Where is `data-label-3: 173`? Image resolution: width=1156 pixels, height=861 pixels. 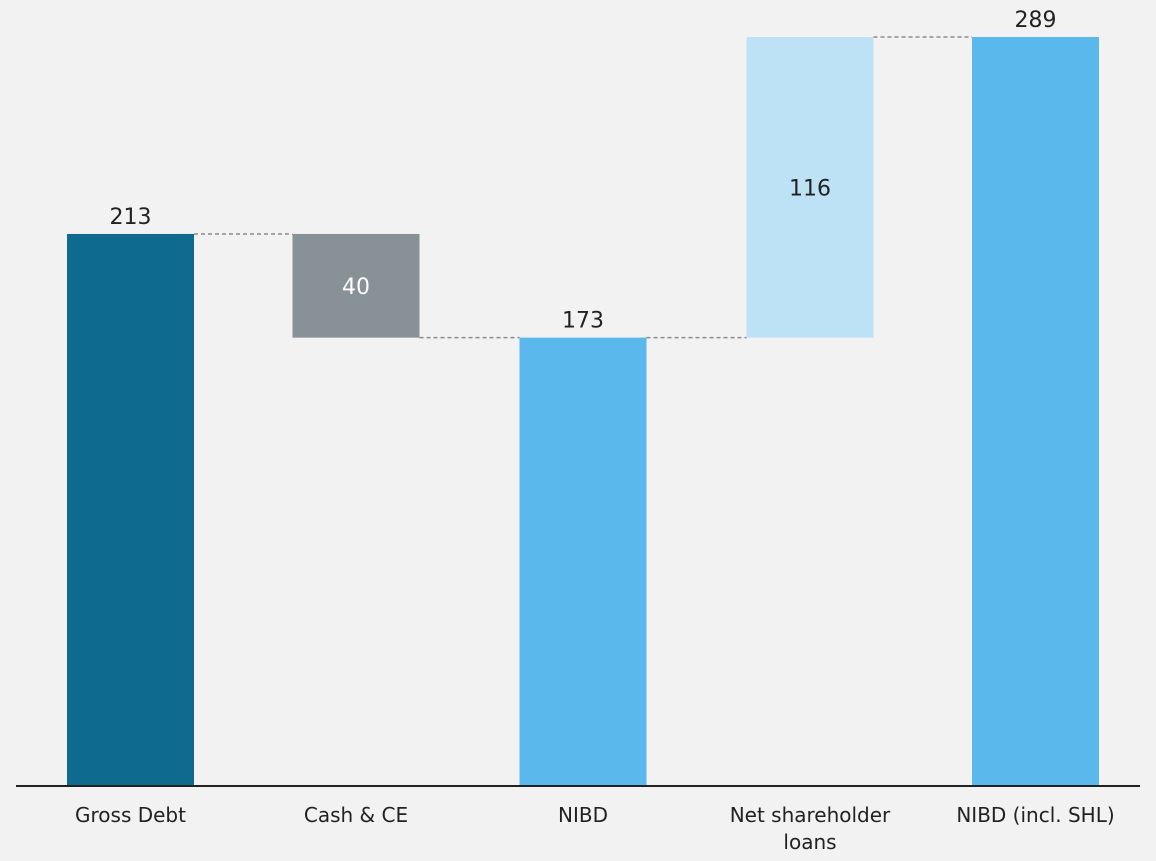 data-label-3: 173 is located at coordinates (583, 321).